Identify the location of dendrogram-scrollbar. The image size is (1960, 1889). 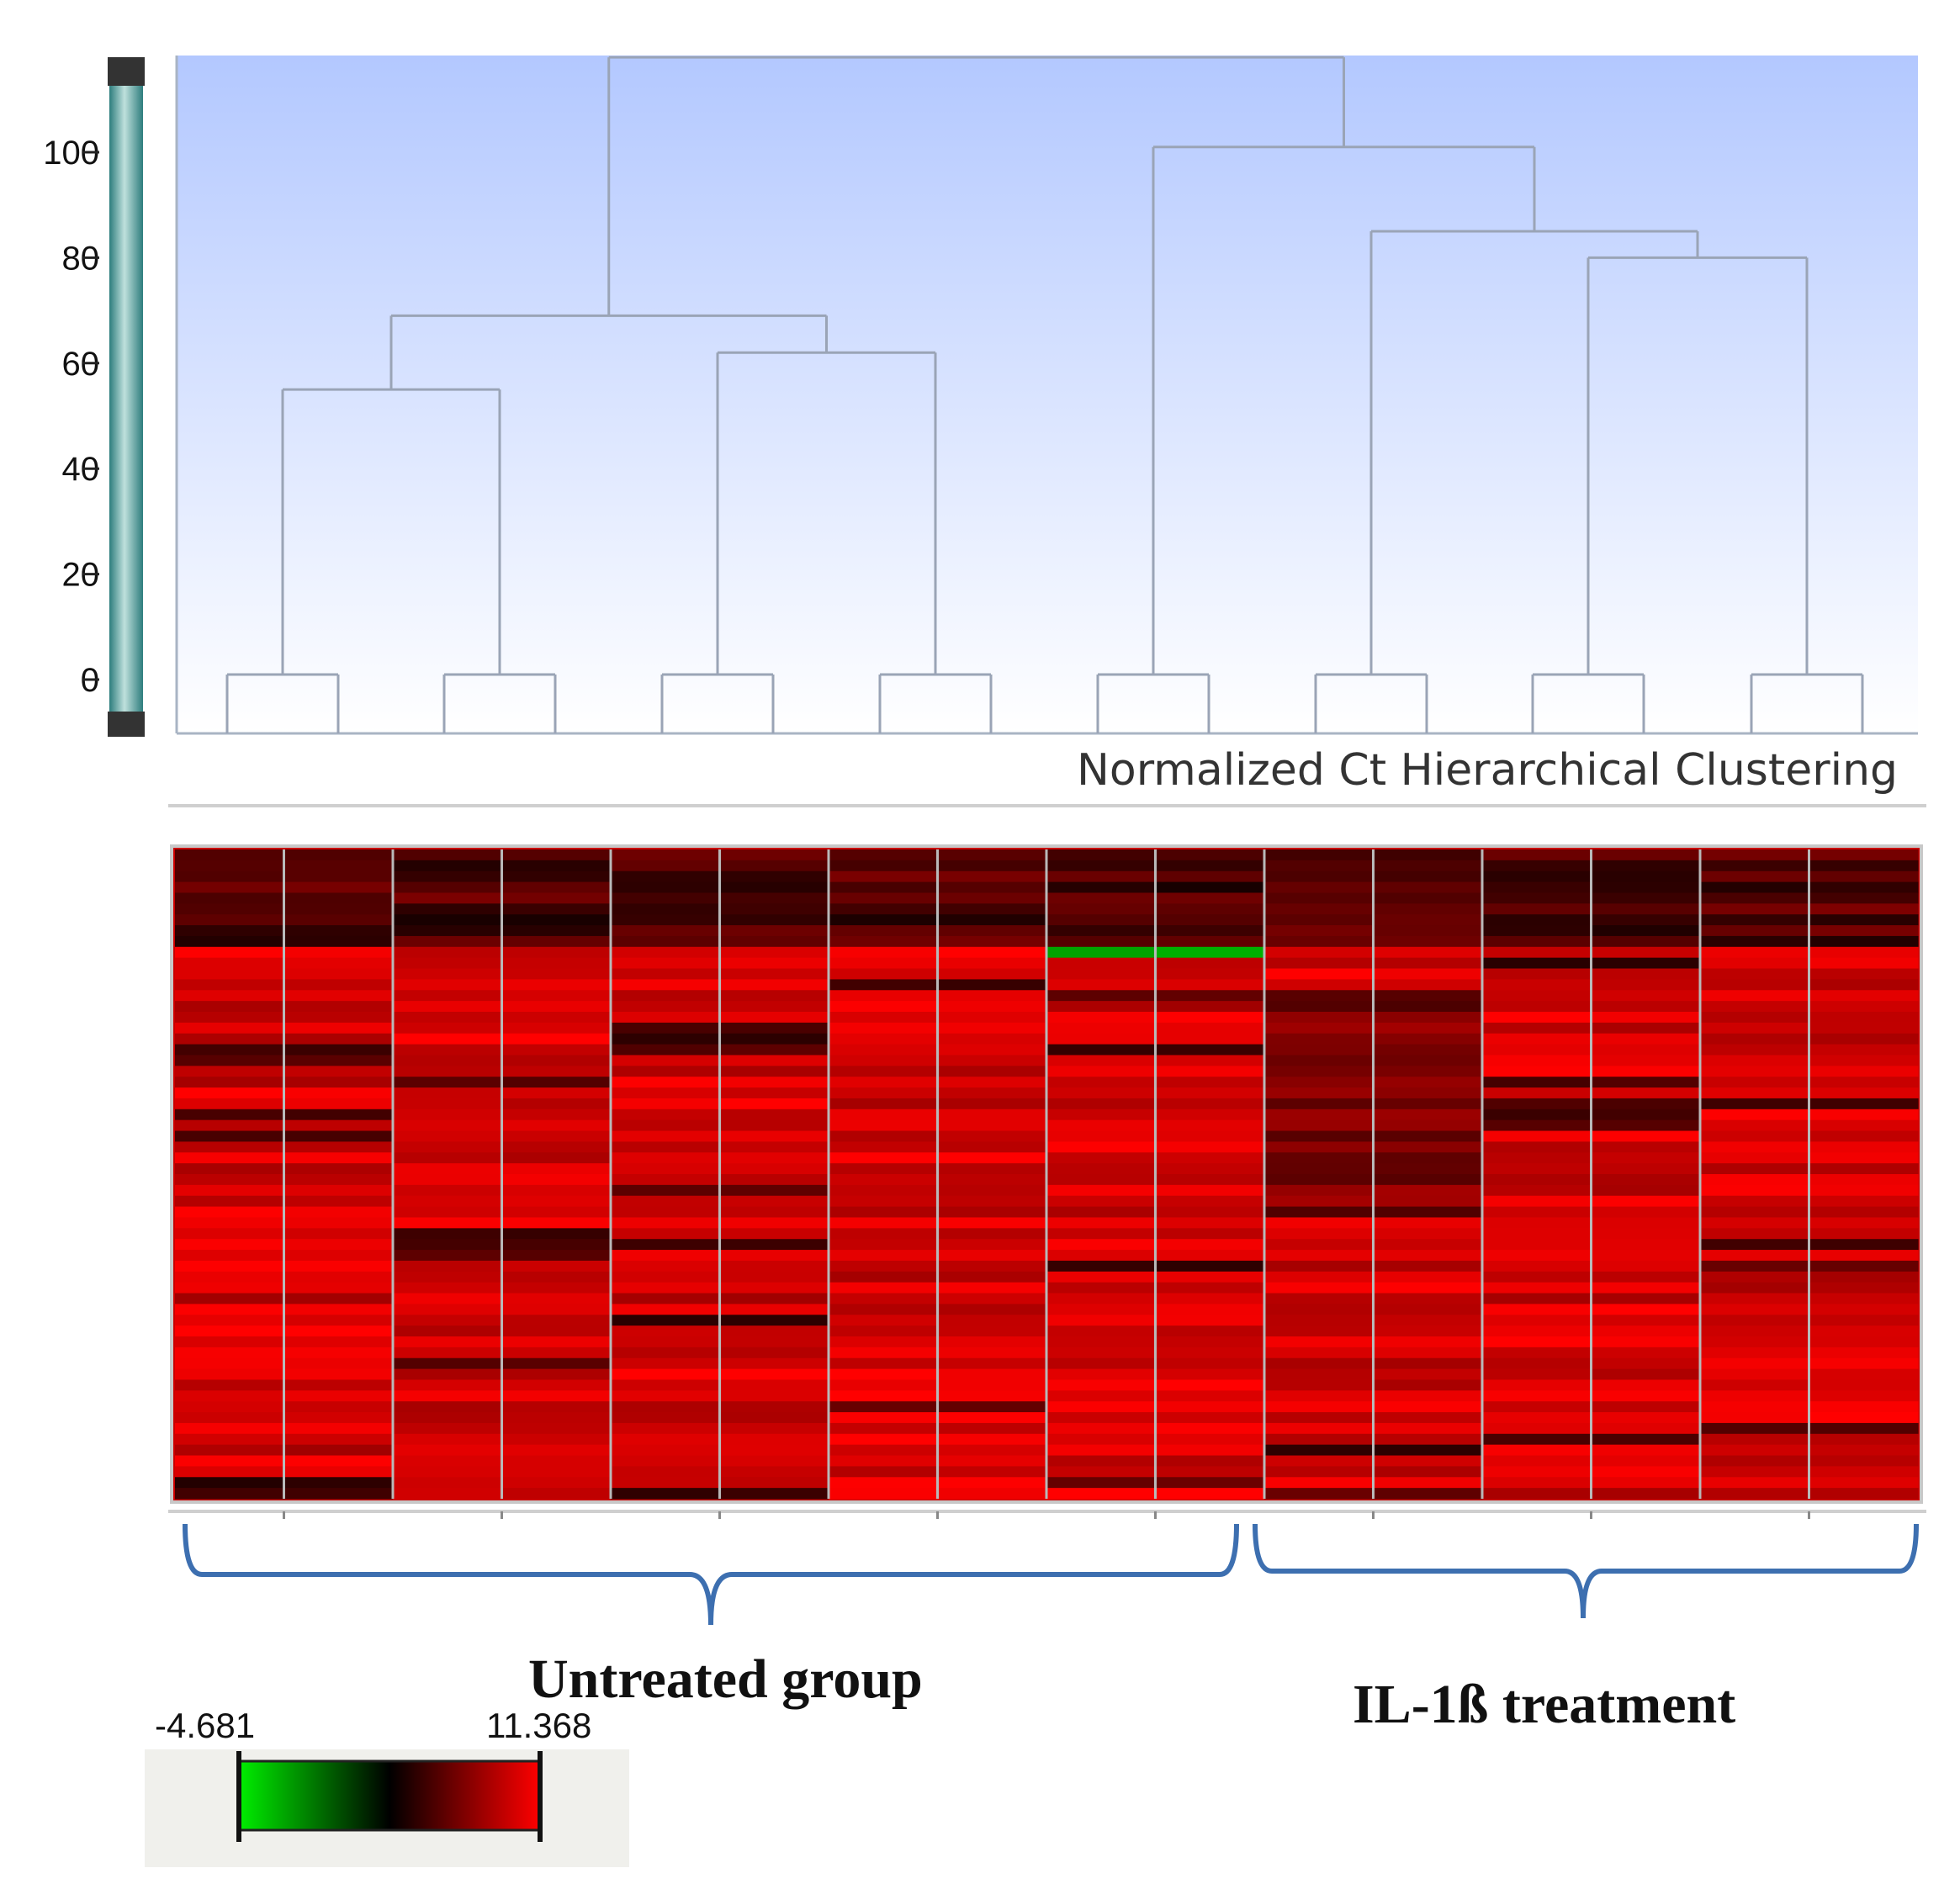
(126, 397).